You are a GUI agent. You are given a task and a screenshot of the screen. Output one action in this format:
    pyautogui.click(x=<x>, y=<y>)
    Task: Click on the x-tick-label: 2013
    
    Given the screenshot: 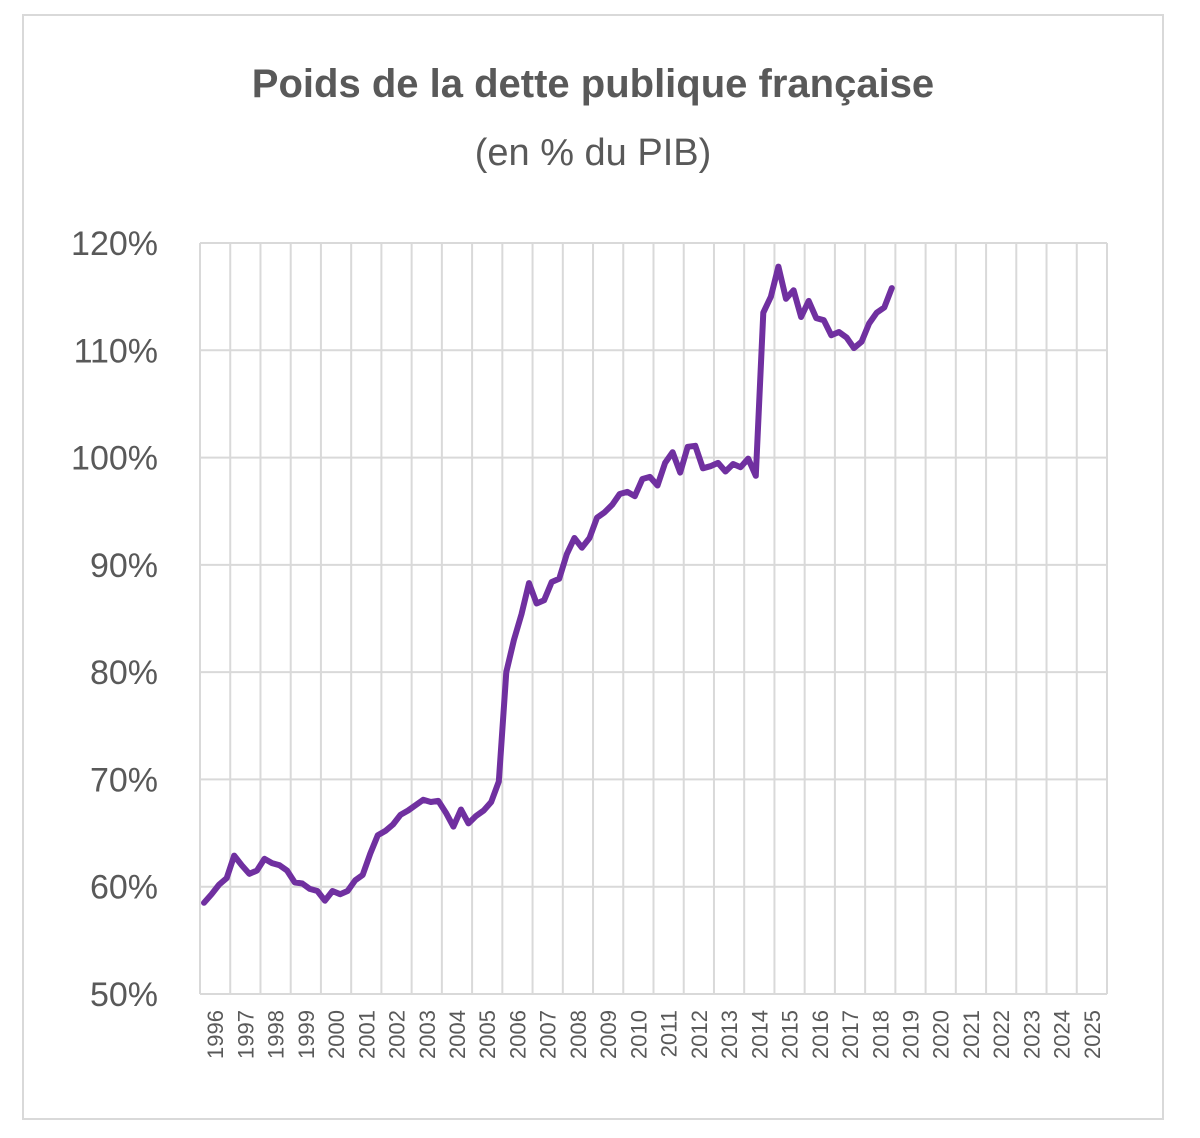 What is the action you would take?
    pyautogui.click(x=729, y=1034)
    